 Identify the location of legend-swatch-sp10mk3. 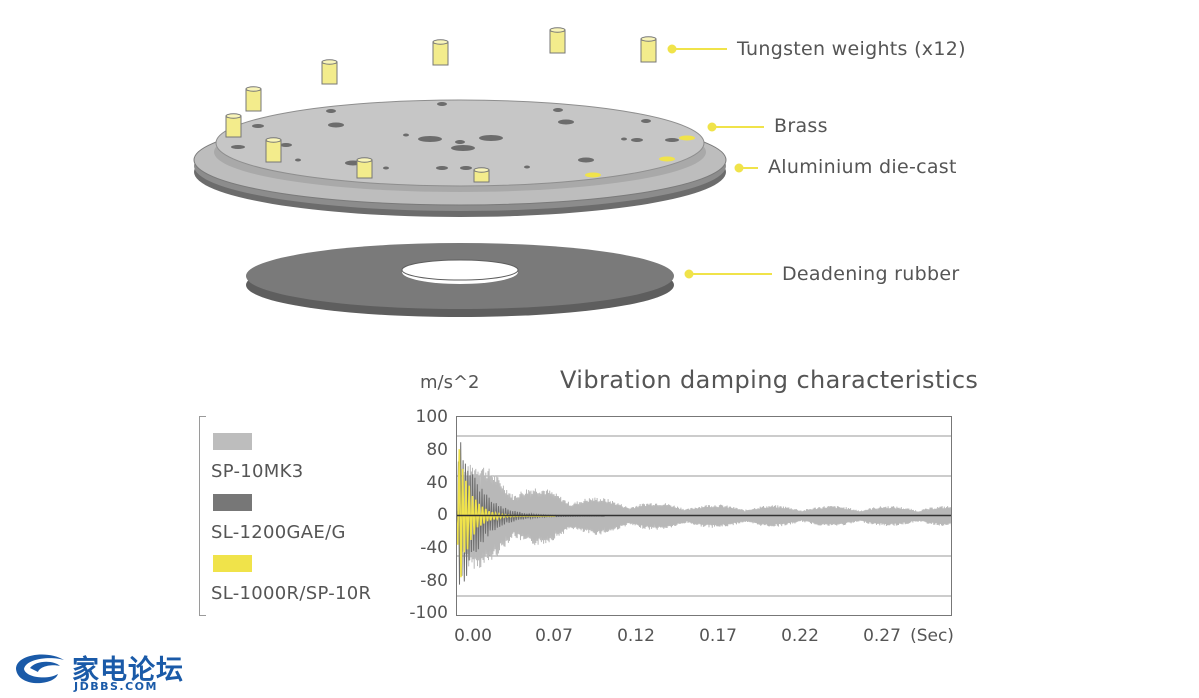
(232, 441).